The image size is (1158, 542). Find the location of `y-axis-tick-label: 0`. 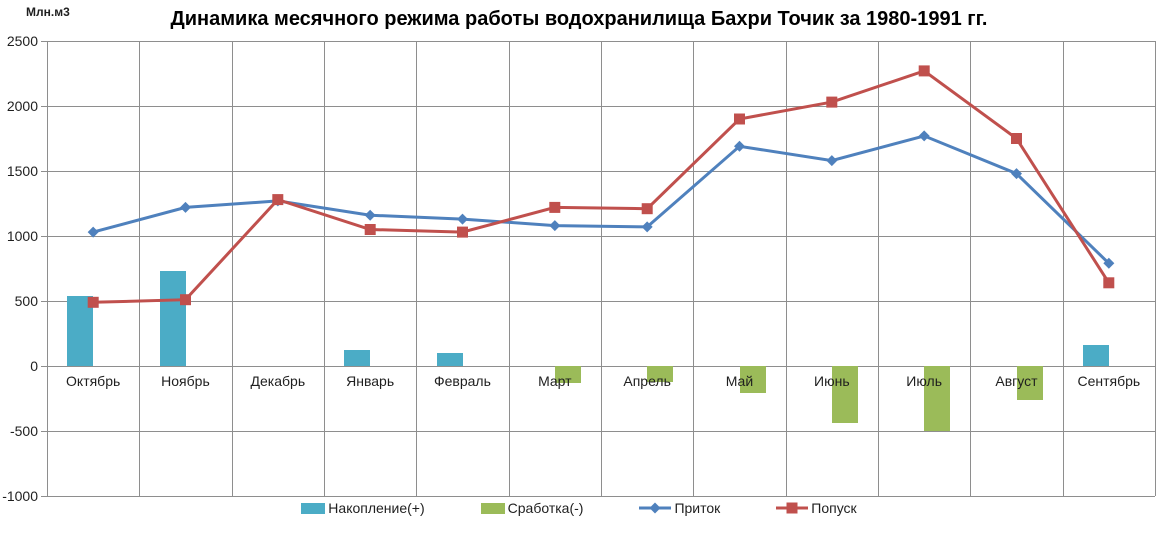

y-axis-tick-label: 0 is located at coordinates (34, 366).